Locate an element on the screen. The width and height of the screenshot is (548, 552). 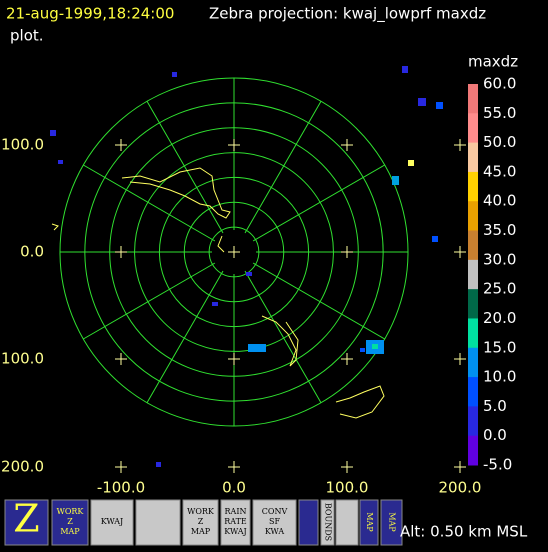
colorbar-label: 25.0 is located at coordinates (499, 289).